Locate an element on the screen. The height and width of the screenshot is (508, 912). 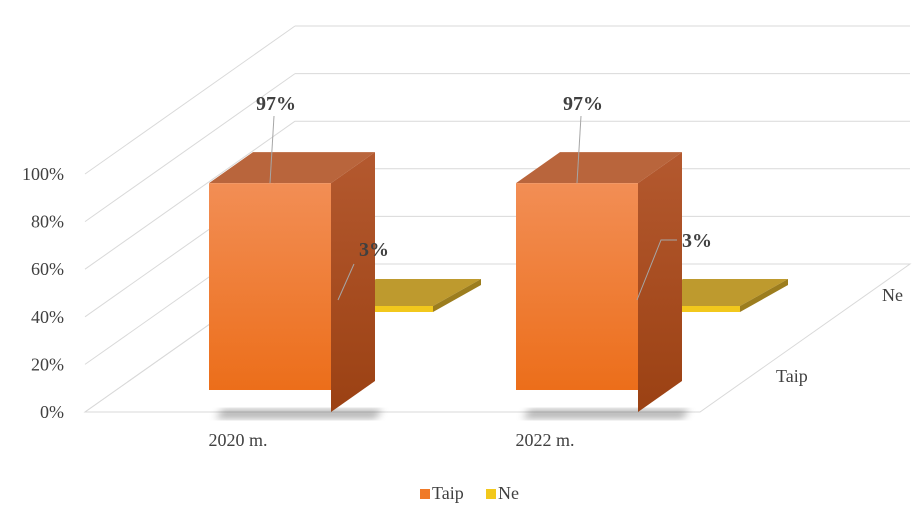
legend-entry: Ne is located at coordinates (508, 493).